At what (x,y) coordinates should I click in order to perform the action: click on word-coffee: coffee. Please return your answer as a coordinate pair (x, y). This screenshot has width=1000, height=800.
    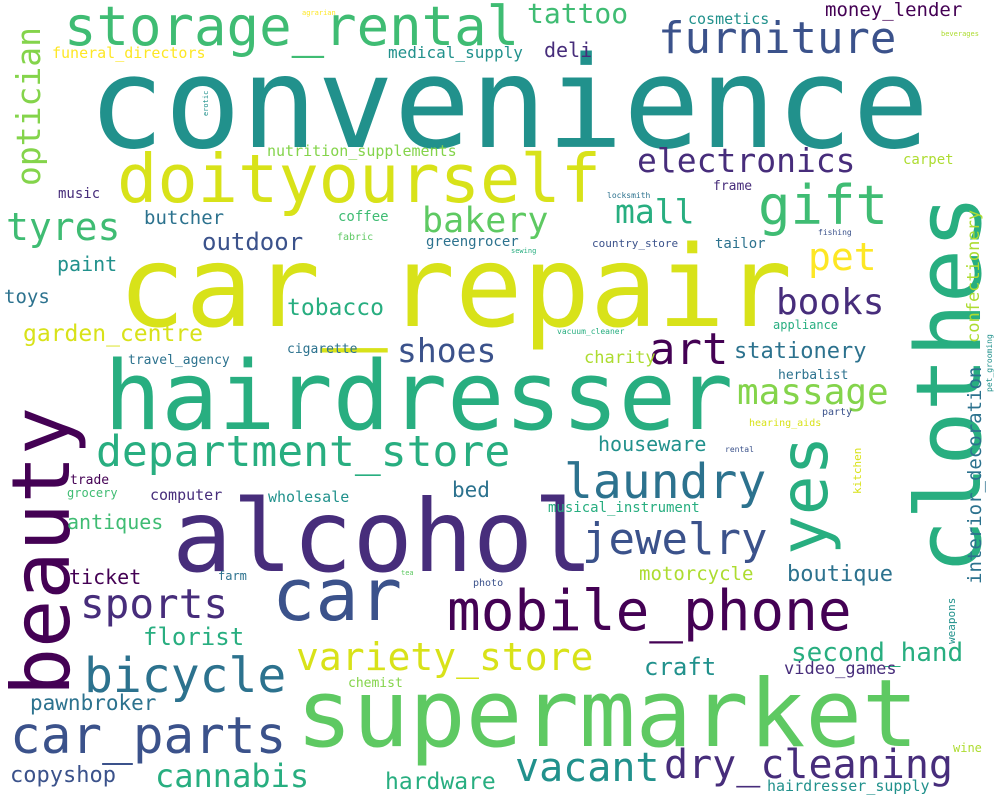
    Looking at the image, I should click on (363, 217).